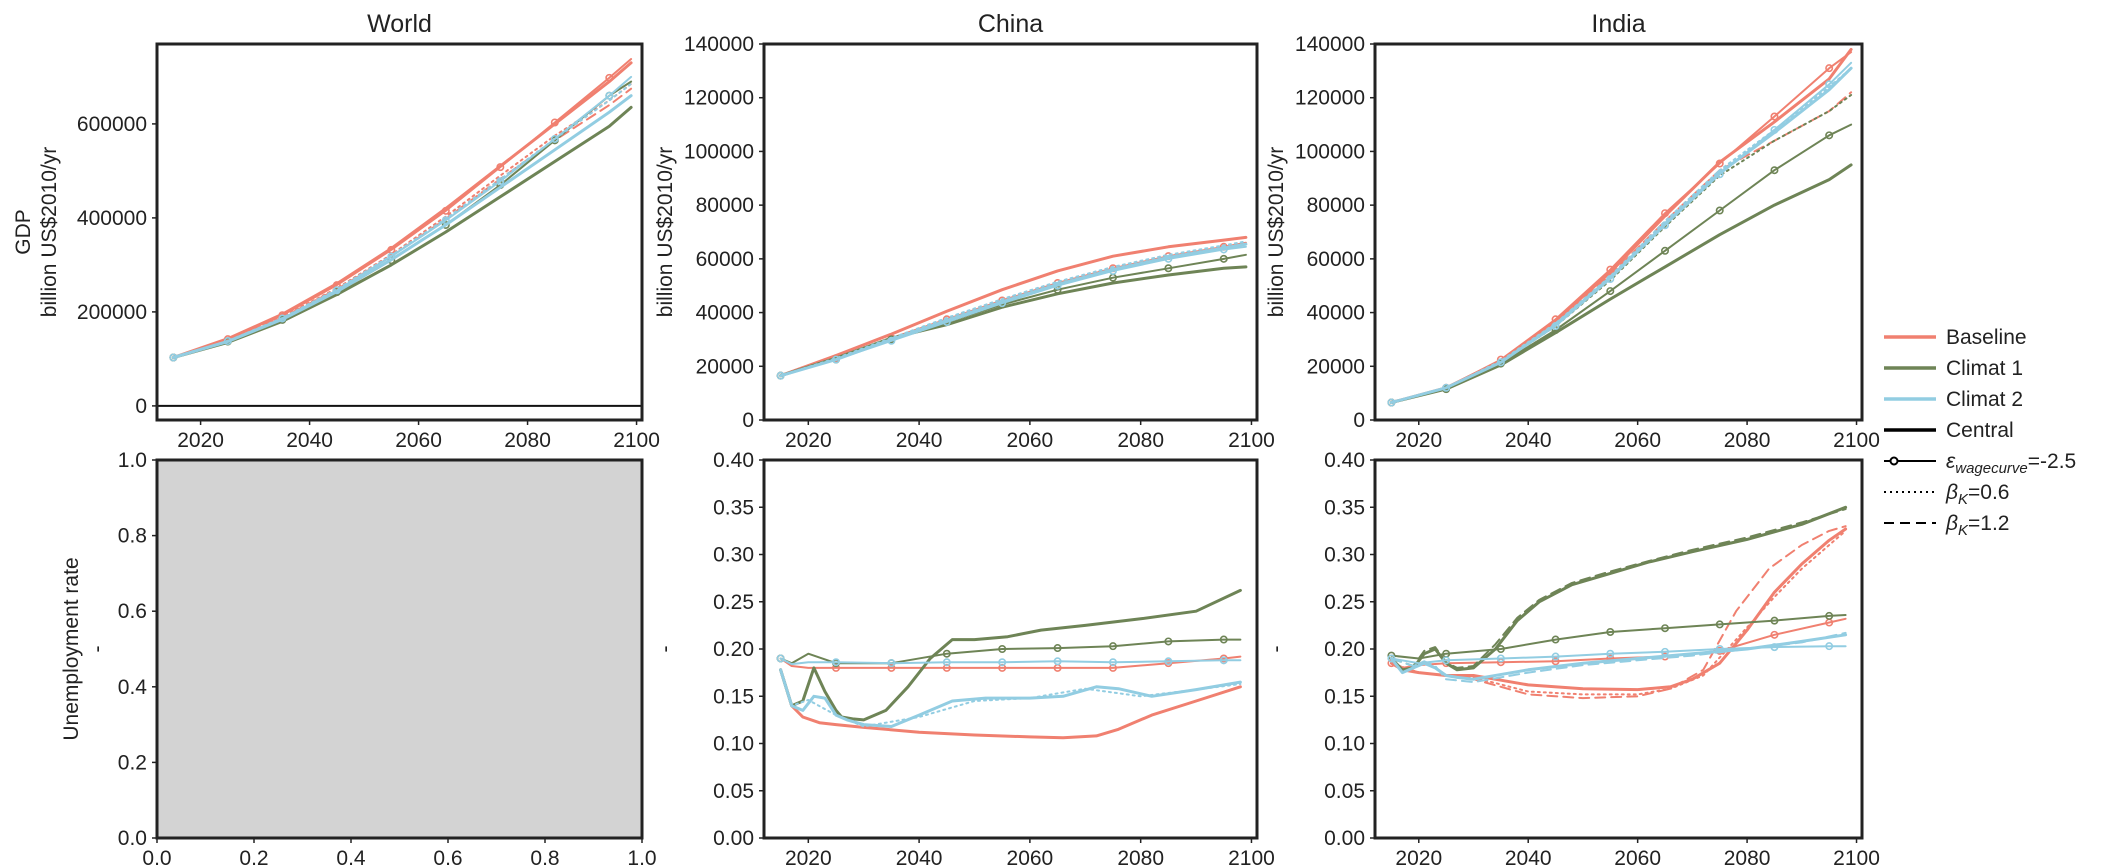  I want to click on y-tick-label: 60000, so click(1336, 259).